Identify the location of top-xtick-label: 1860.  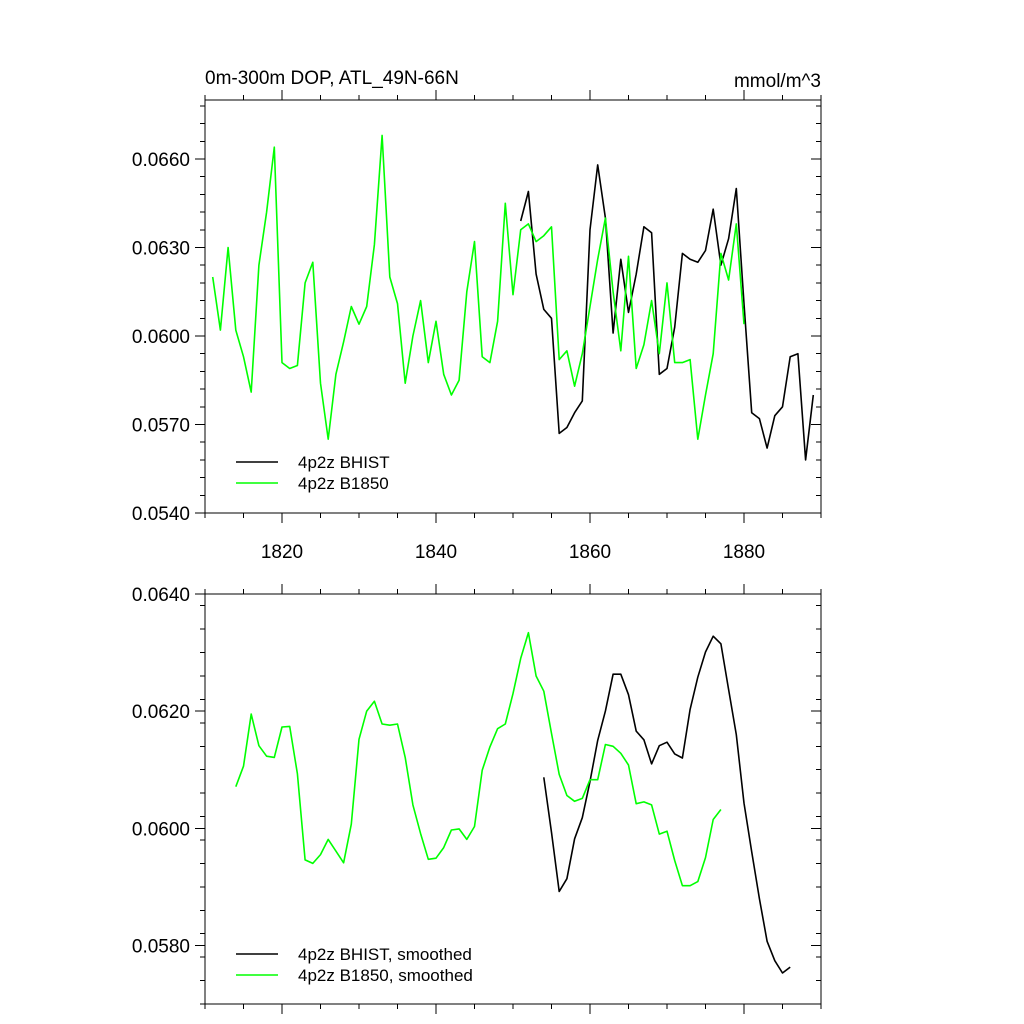
(590, 552).